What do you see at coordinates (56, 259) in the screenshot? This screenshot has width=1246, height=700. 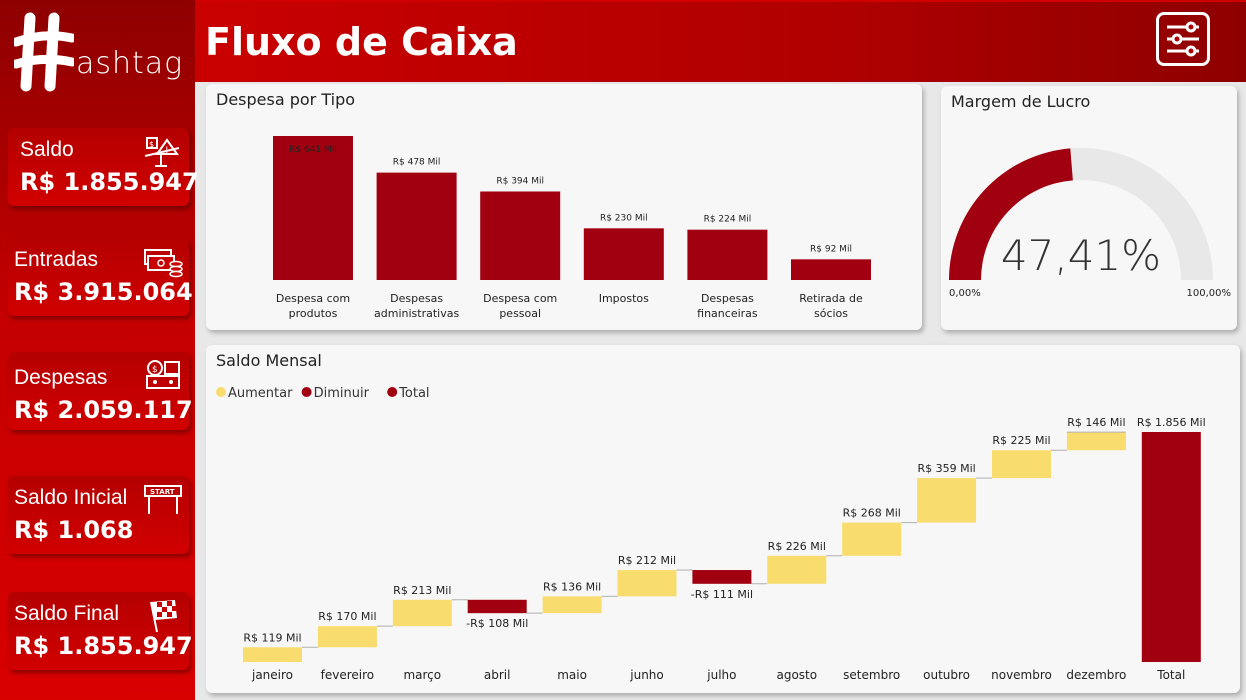 I see `kpi-label: Entradas` at bounding box center [56, 259].